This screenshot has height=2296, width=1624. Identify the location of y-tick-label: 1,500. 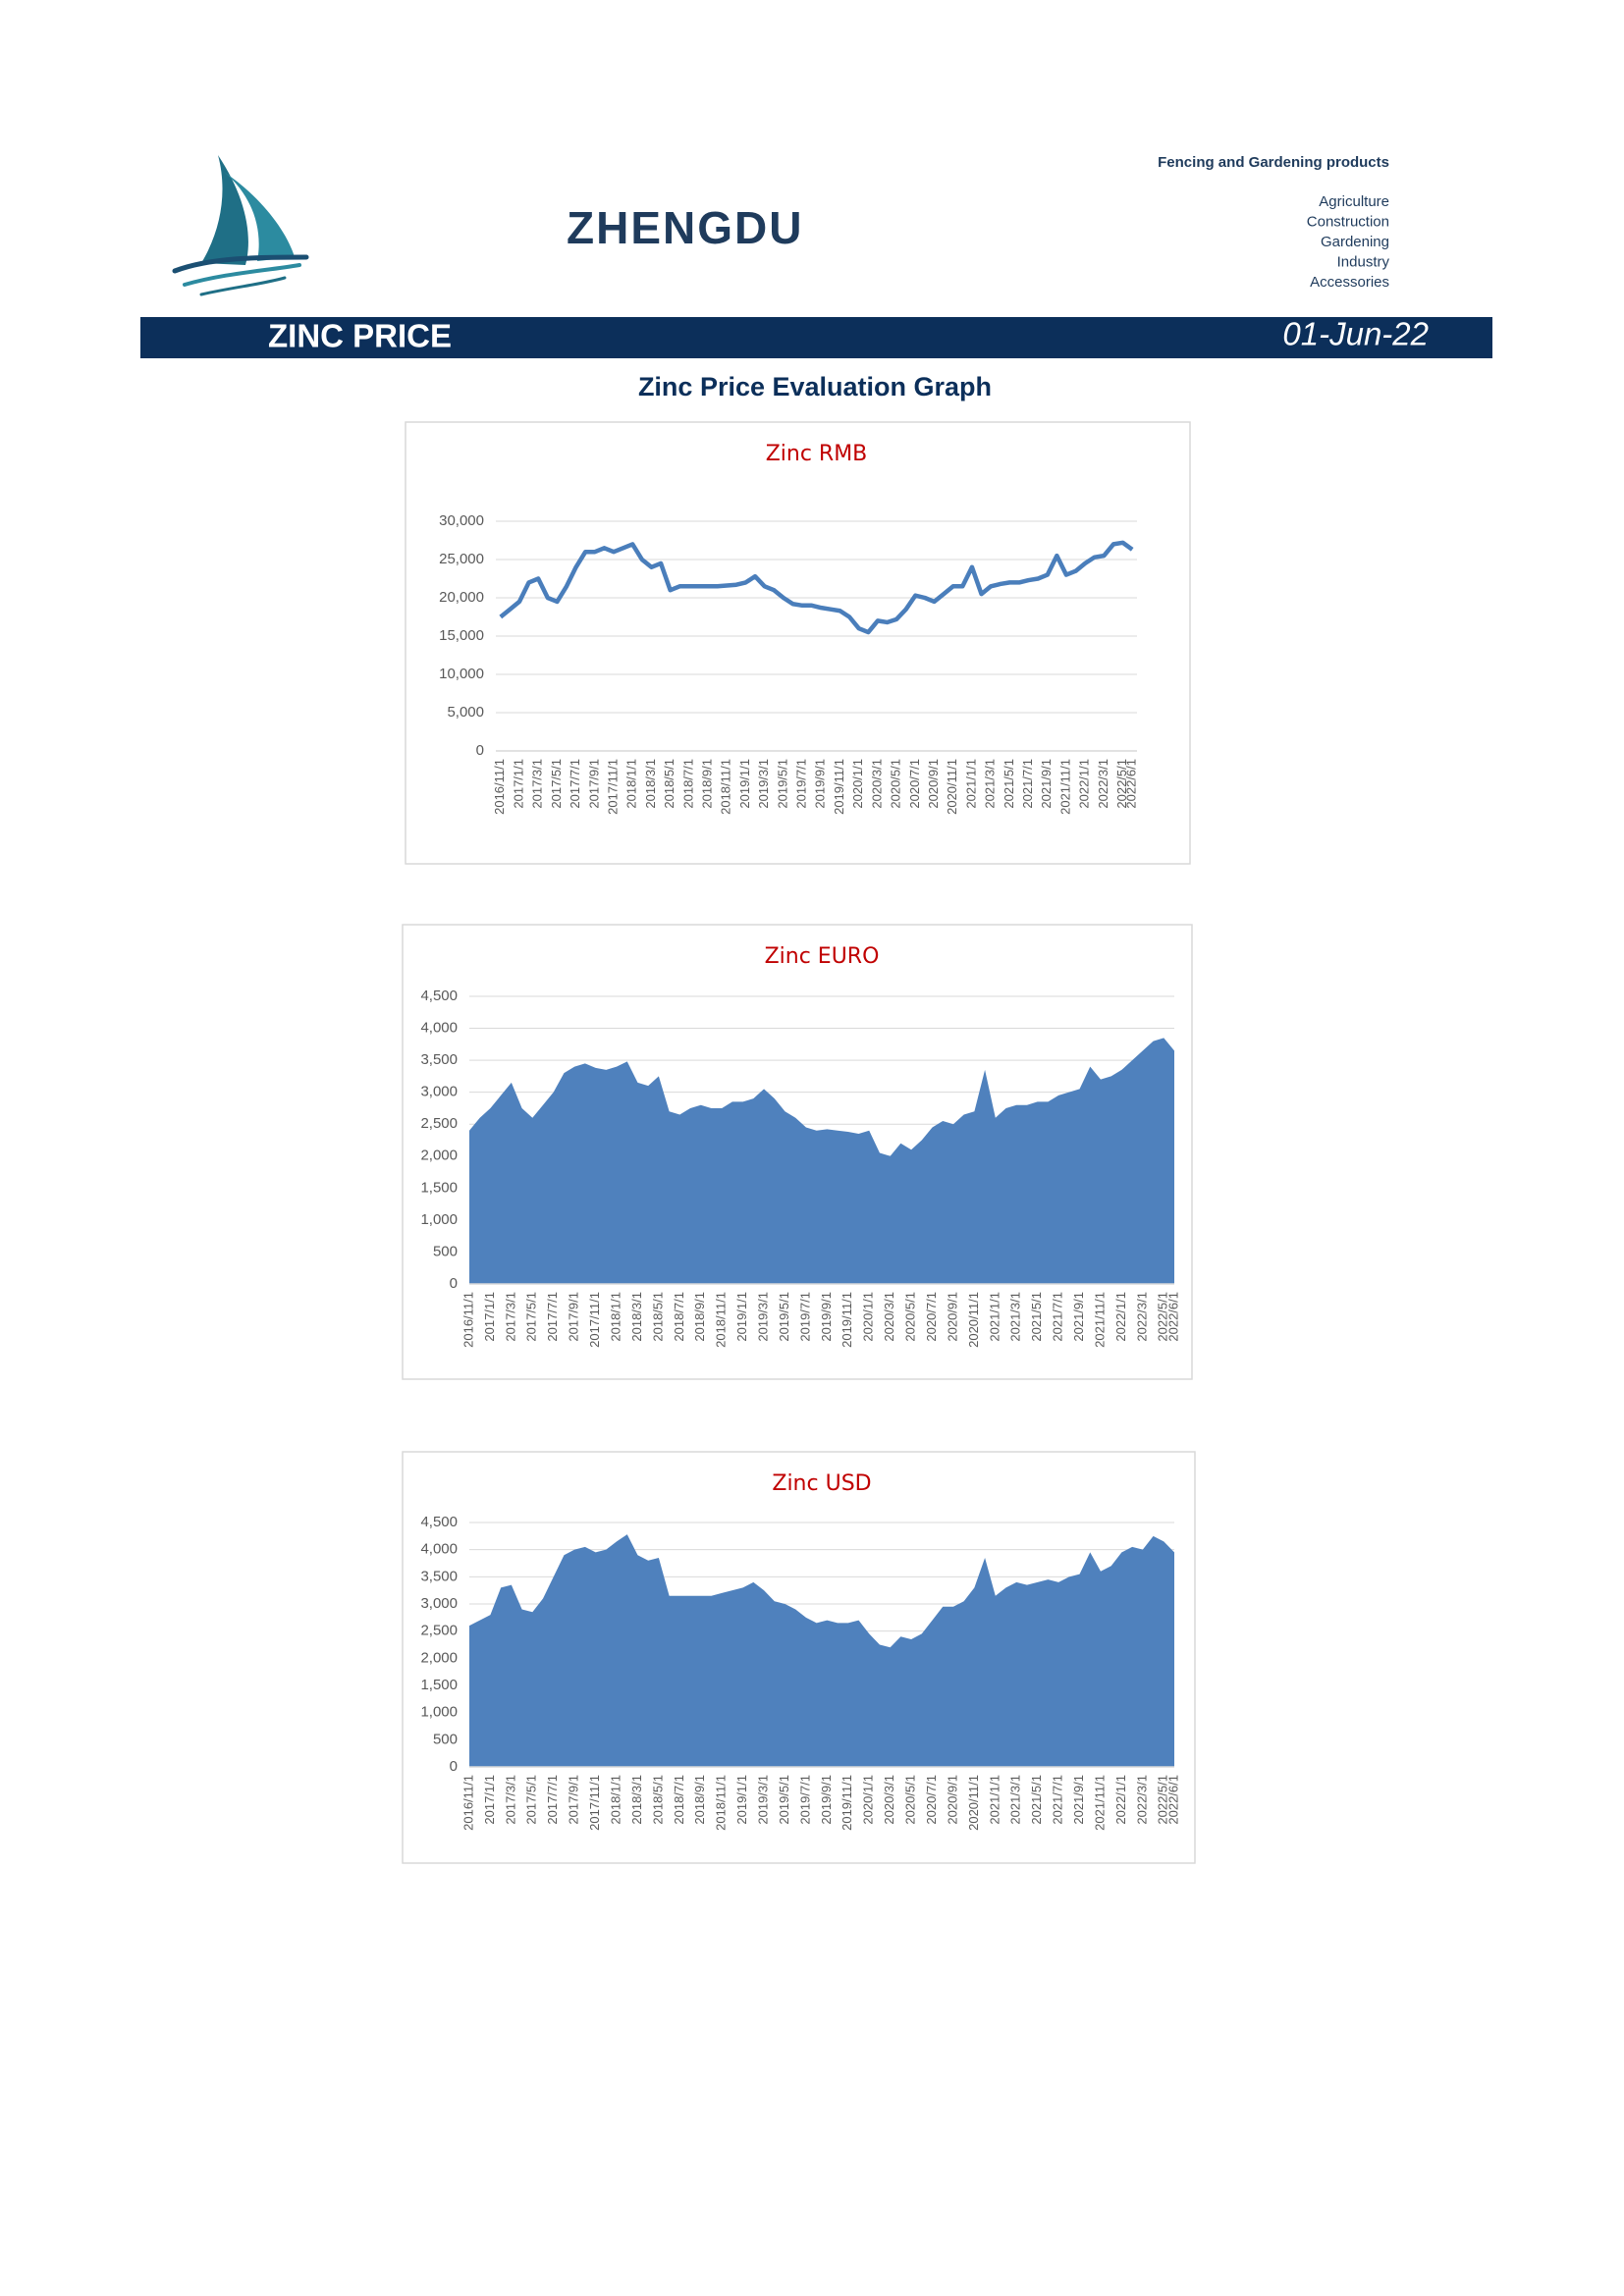
(439, 1685).